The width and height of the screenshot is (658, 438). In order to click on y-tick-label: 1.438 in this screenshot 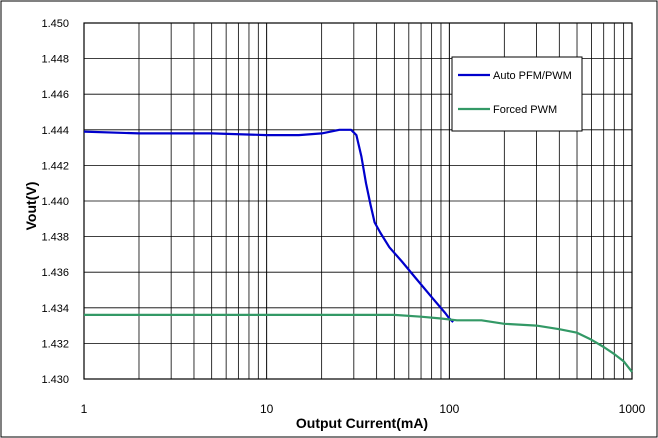, I will do `click(55, 238)`.